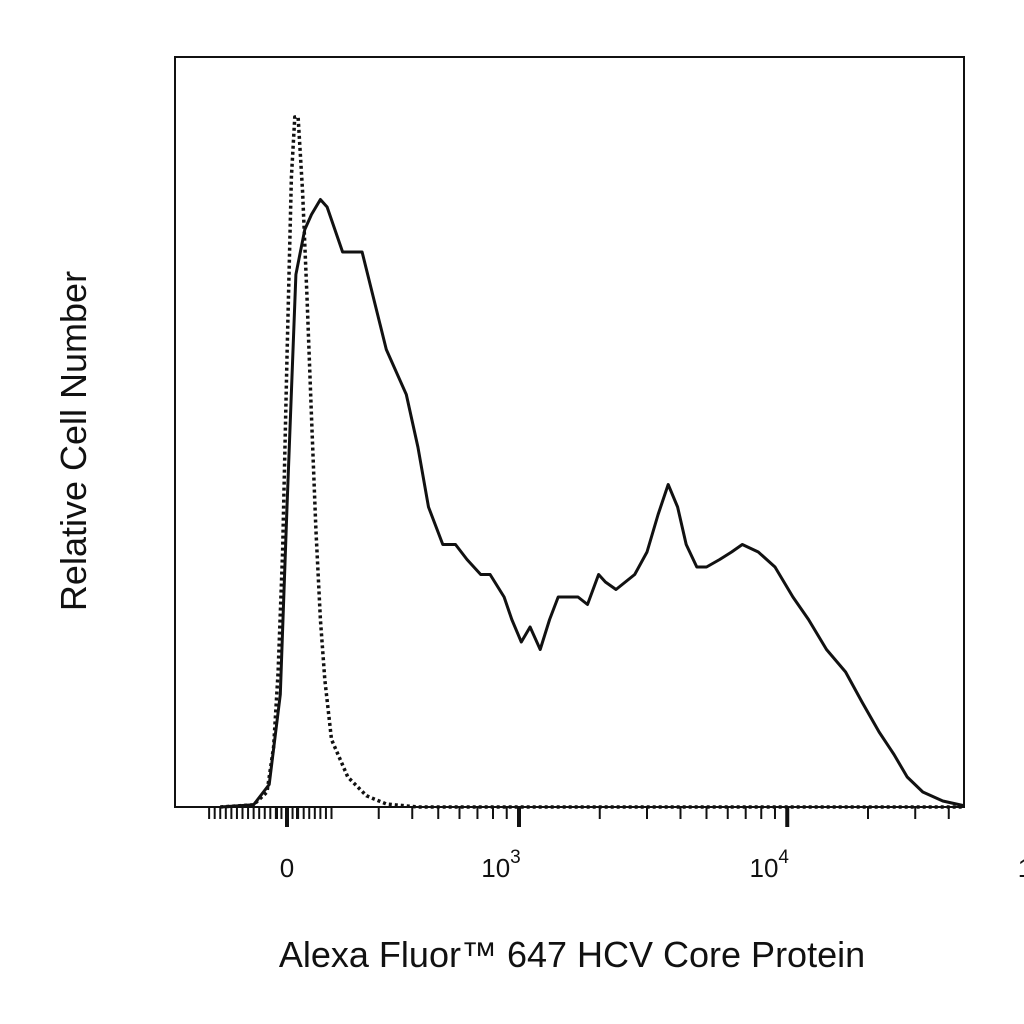 The height and width of the screenshot is (1024, 1024). What do you see at coordinates (287, 868) in the screenshot?
I see `x-tick-label: 0` at bounding box center [287, 868].